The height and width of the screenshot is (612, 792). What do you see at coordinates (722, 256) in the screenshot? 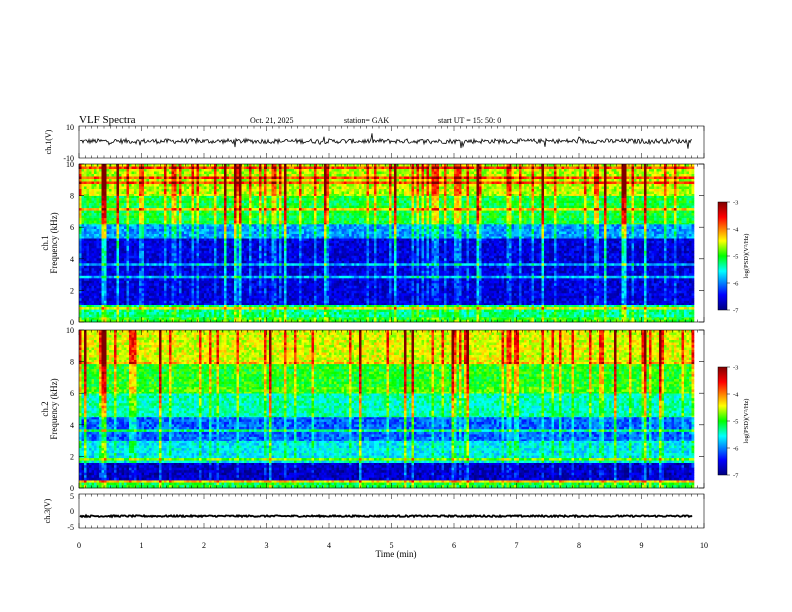
I see `ch1-colorbar-gradient` at bounding box center [722, 256].